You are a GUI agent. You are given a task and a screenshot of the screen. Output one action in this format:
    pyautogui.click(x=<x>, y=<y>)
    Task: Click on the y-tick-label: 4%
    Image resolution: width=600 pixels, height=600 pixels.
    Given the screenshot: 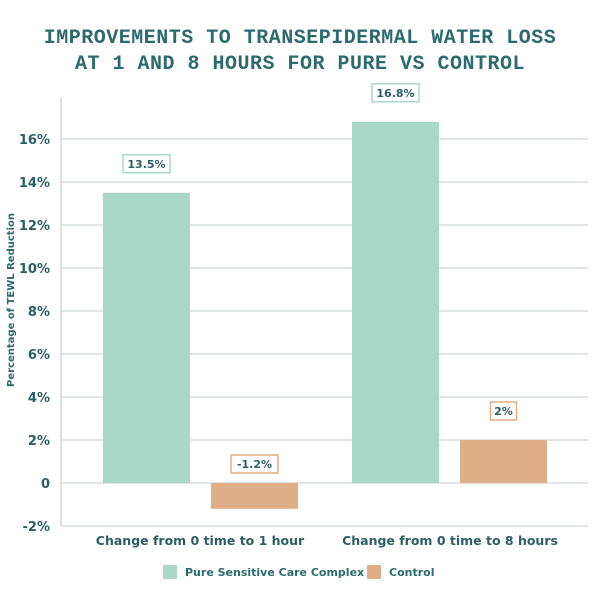 What is the action you would take?
    pyautogui.click(x=39, y=398)
    